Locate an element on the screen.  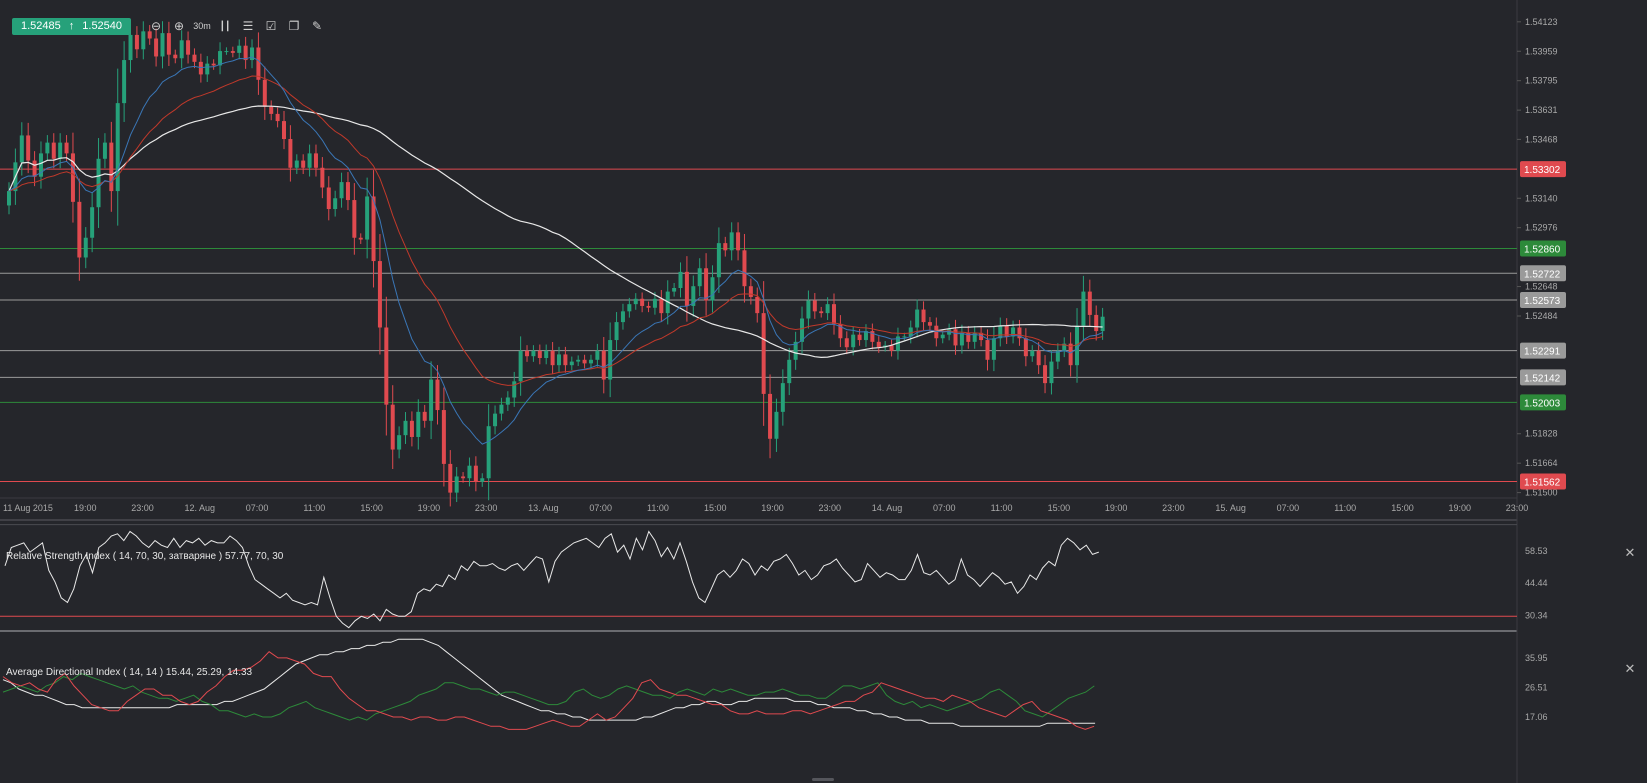
zoom-out-icon: ⊖ is located at coordinates (156, 26).